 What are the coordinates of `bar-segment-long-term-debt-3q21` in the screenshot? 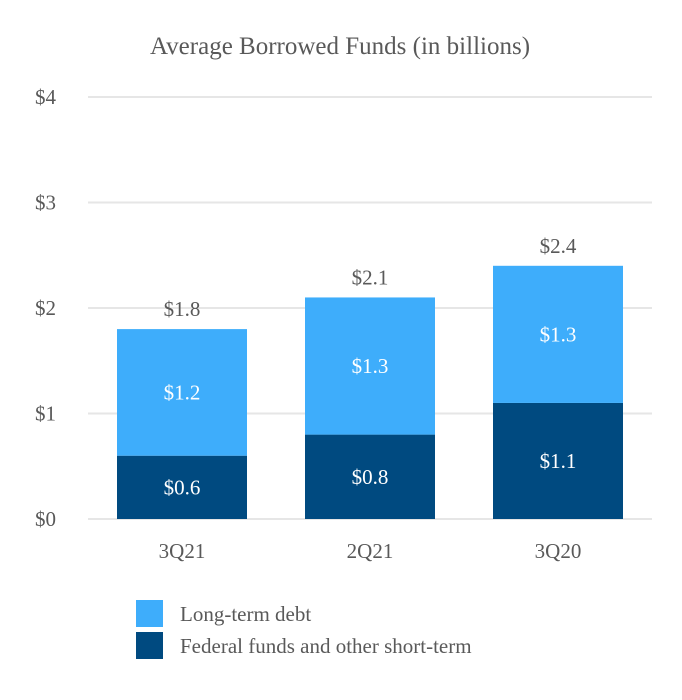 It's located at (182, 392).